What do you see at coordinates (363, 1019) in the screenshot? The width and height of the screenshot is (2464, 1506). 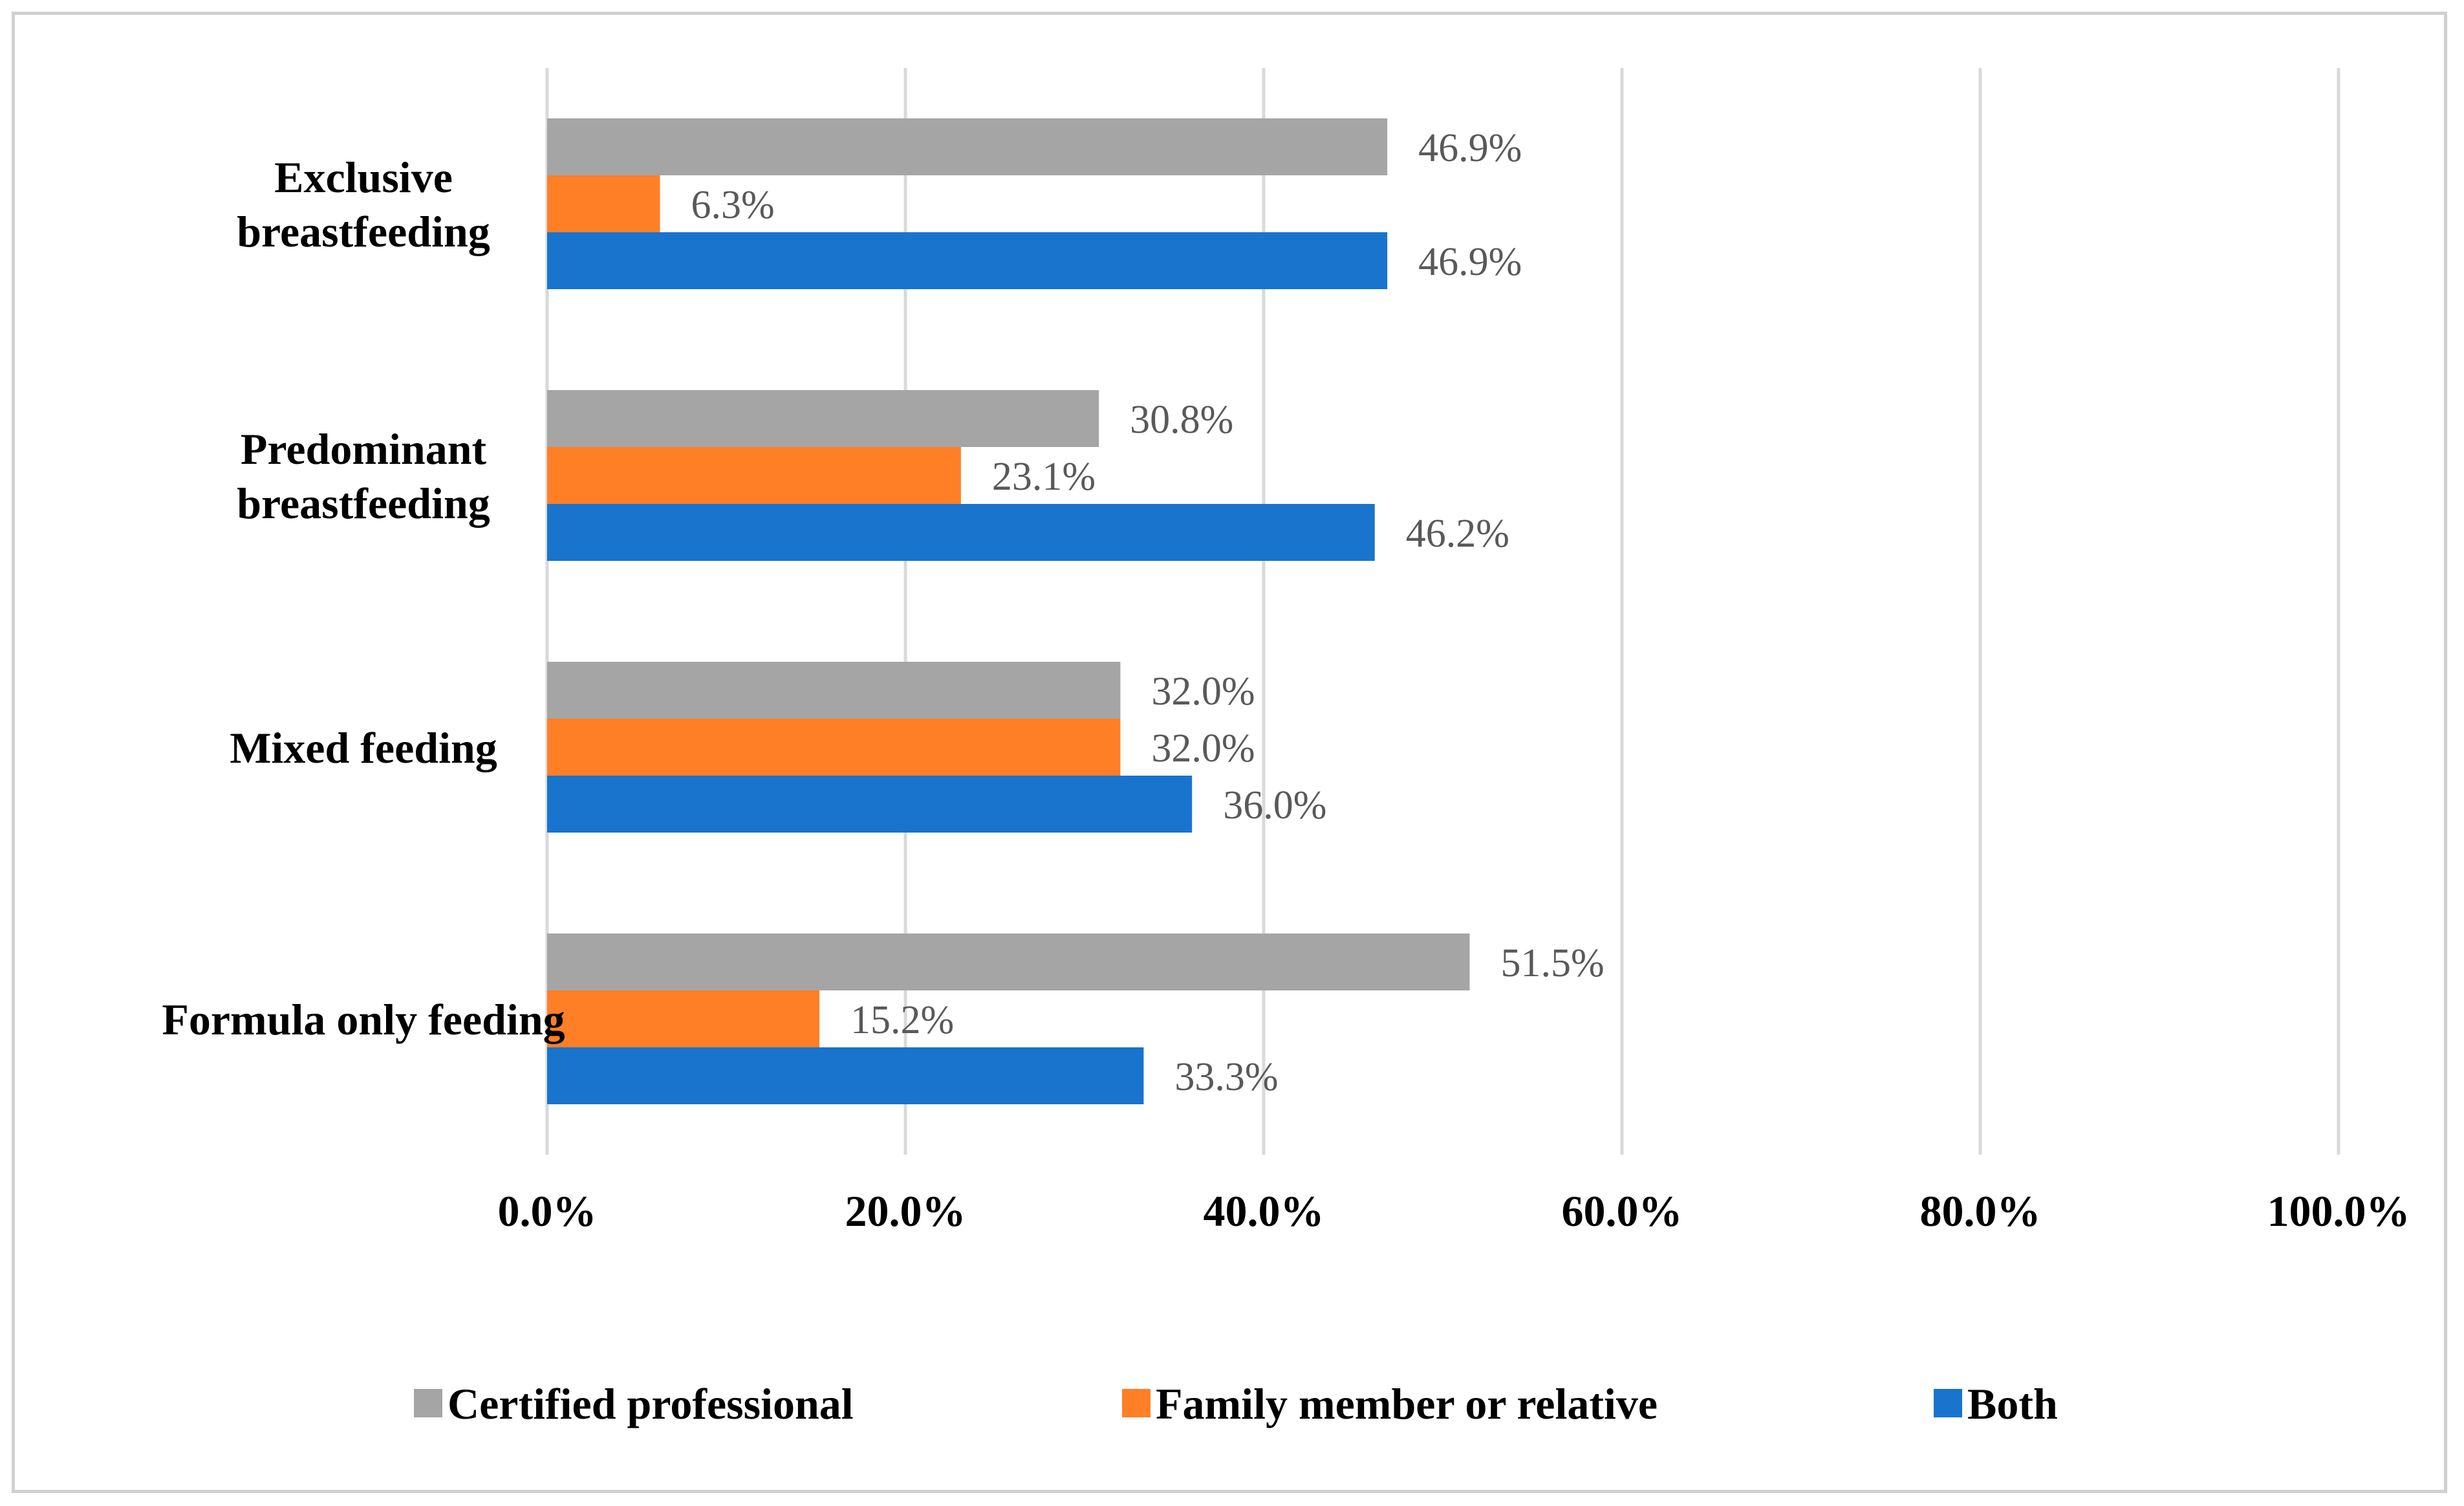 I see `category-label: Formula only feeding` at bounding box center [363, 1019].